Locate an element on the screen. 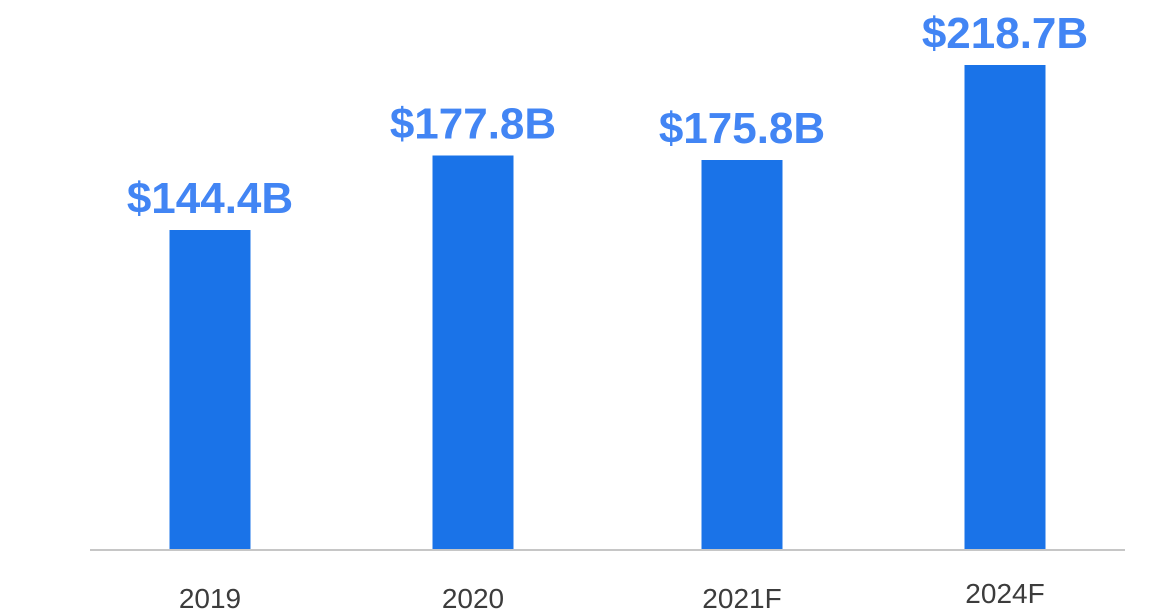  x-tick-label-2021f: 2021F is located at coordinates (741, 598).